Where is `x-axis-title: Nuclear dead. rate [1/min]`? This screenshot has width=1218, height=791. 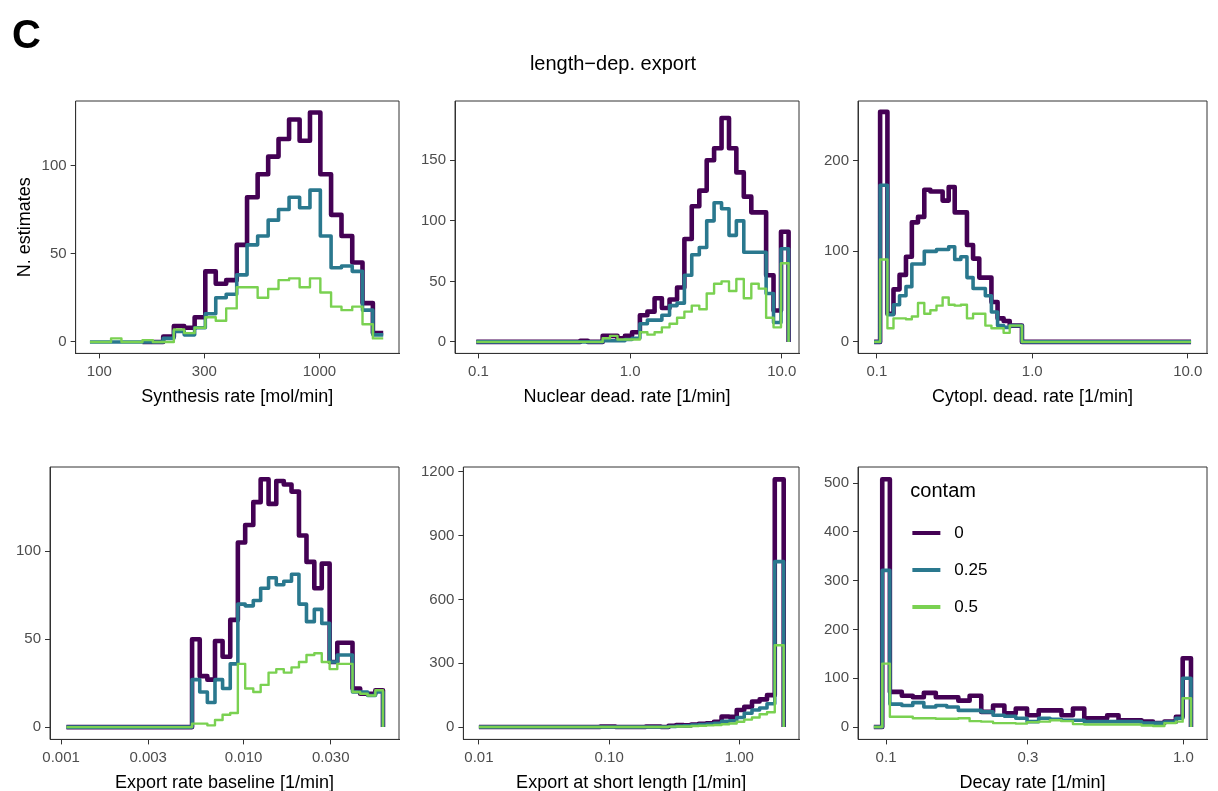
x-axis-title: Nuclear dead. rate [1/min] is located at coordinates (627, 396).